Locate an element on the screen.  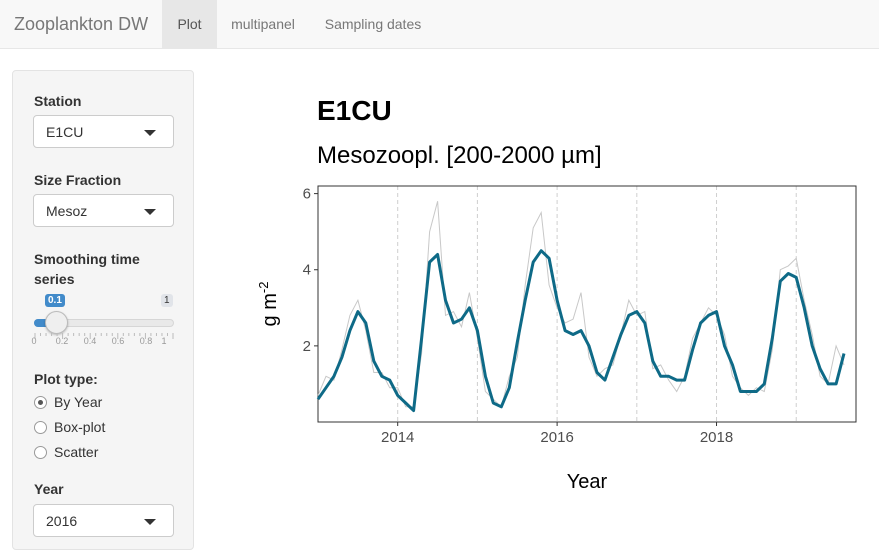
x-tick-label: 2016 is located at coordinates (556, 437).